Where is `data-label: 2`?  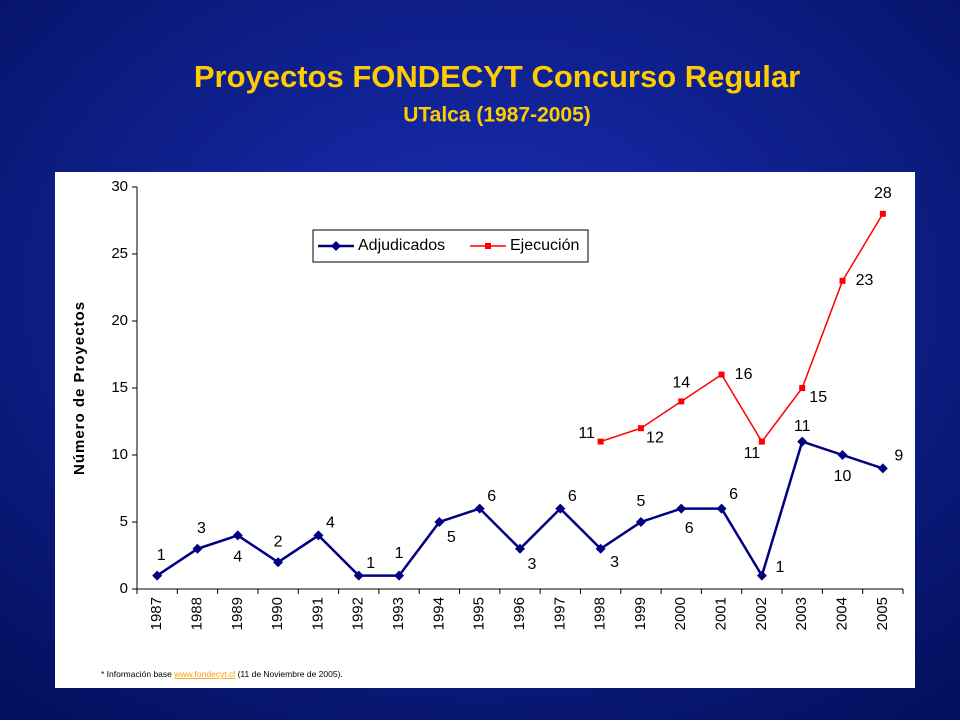 data-label: 2 is located at coordinates (278, 541).